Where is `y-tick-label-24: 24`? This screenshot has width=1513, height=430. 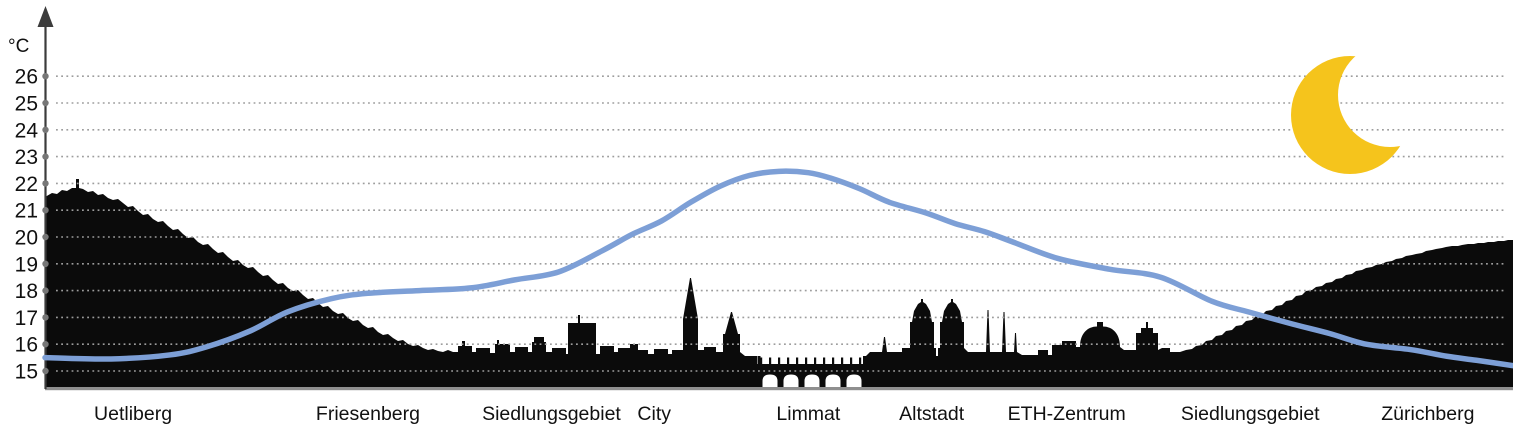
y-tick-label-24: 24 is located at coordinates (27, 130).